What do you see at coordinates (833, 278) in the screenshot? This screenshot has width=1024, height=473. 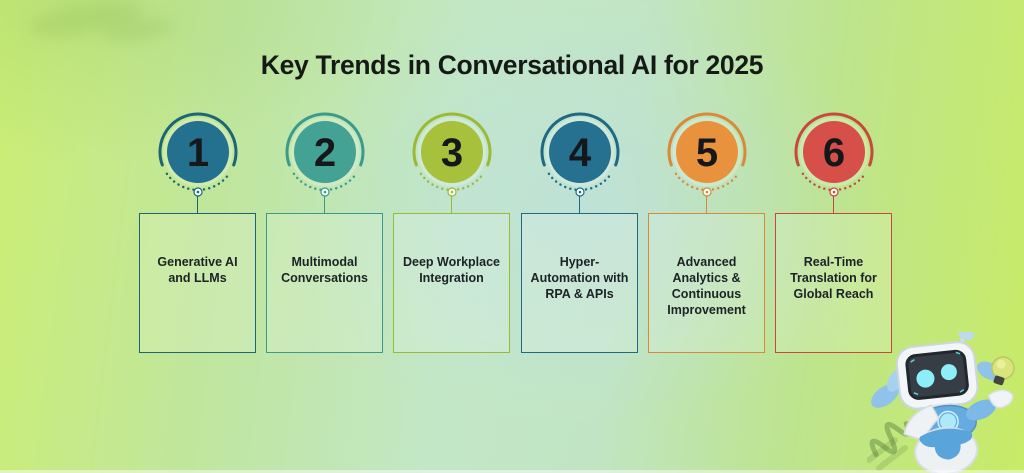 I see `trend-label: Real-Time Translation for Global Reach` at bounding box center [833, 278].